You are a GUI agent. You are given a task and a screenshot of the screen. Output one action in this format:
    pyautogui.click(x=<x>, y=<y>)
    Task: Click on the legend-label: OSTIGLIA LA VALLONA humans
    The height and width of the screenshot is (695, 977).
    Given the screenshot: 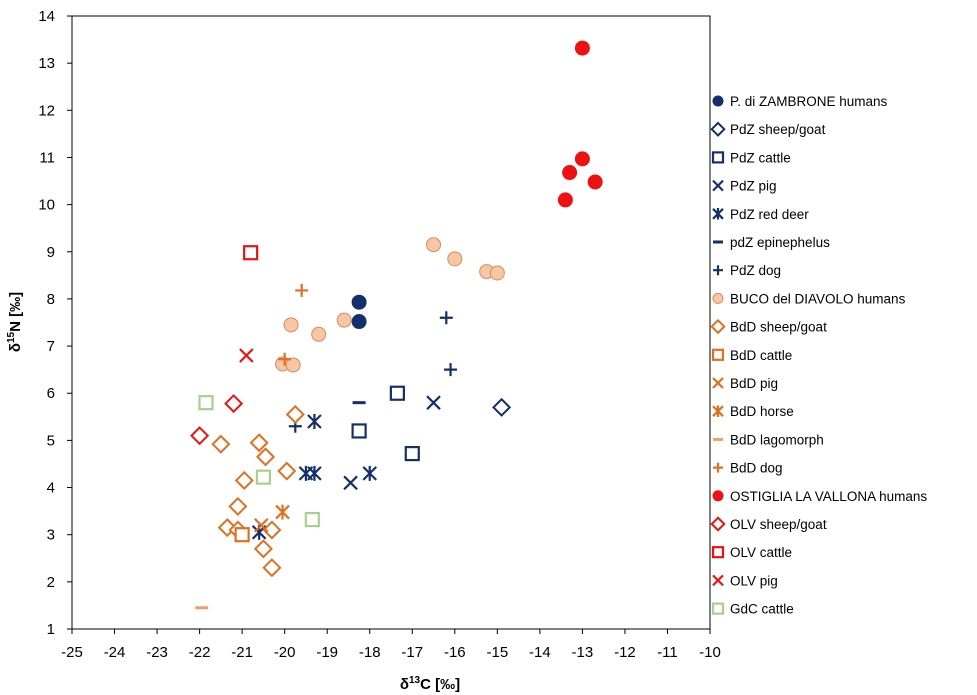 What is the action you would take?
    pyautogui.click(x=828, y=496)
    